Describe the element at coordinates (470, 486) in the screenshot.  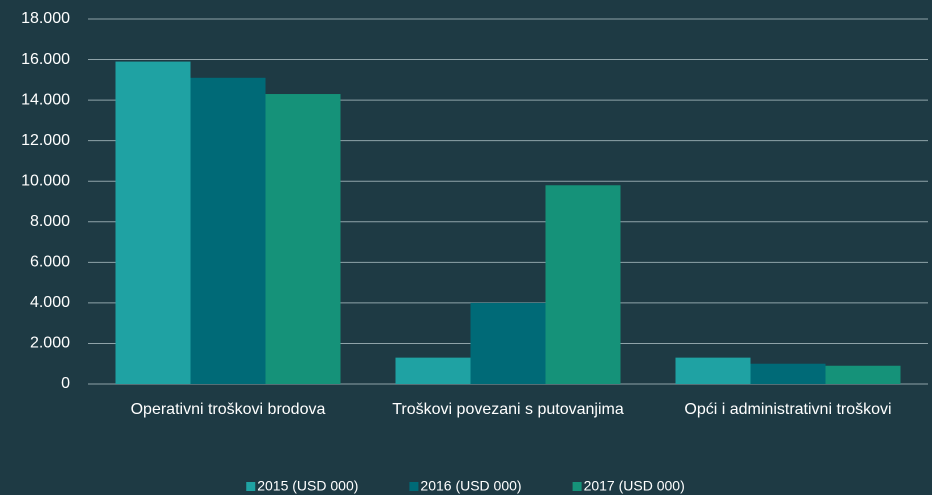
I see `legend-label: 2016 (USD 000)` at that location.